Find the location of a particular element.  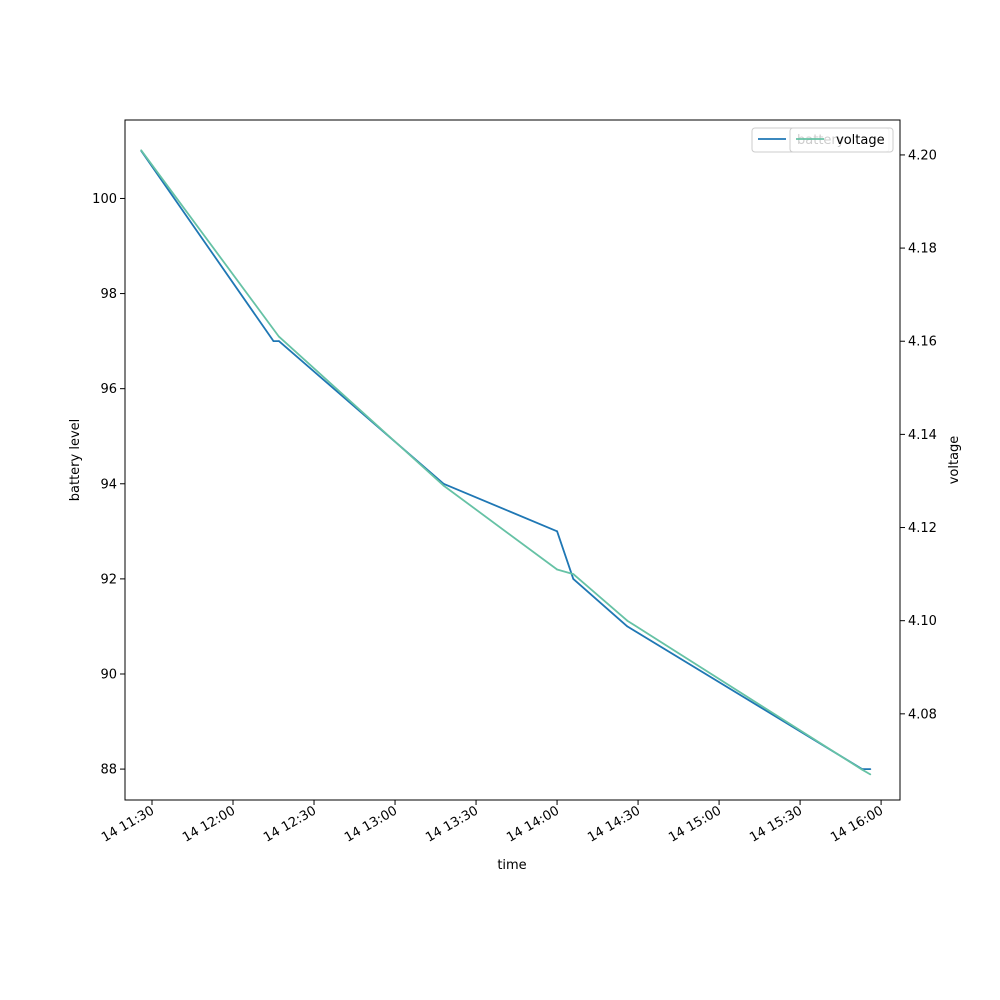

y-axis-left: 88 90 92 94 96 98 100 is located at coordinates (108, 485).